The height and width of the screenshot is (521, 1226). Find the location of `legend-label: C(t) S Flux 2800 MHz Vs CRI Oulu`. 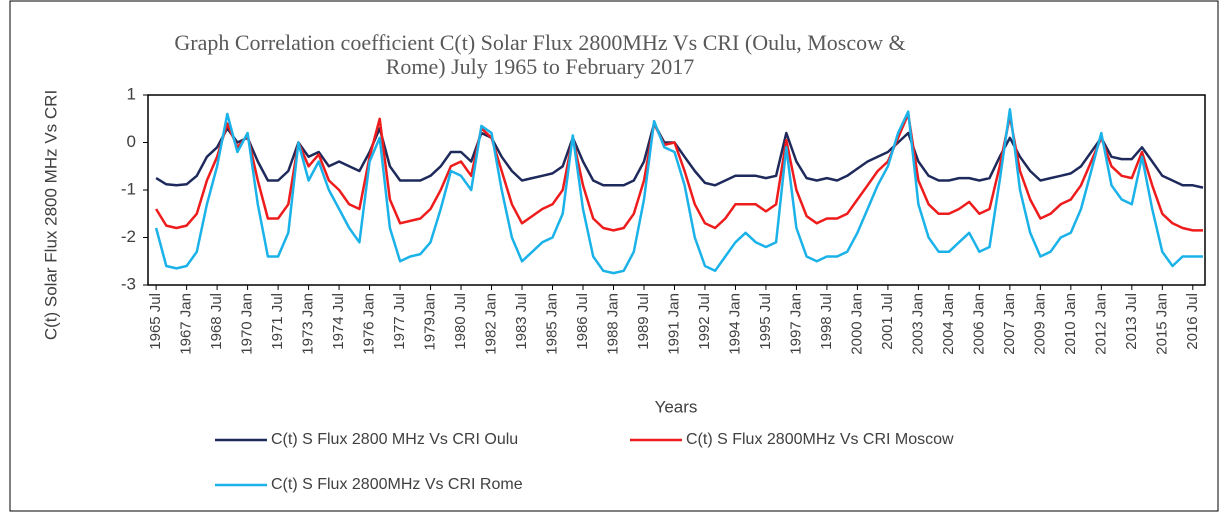

legend-label: C(t) S Flux 2800 MHz Vs CRI Oulu is located at coordinates (394, 439).